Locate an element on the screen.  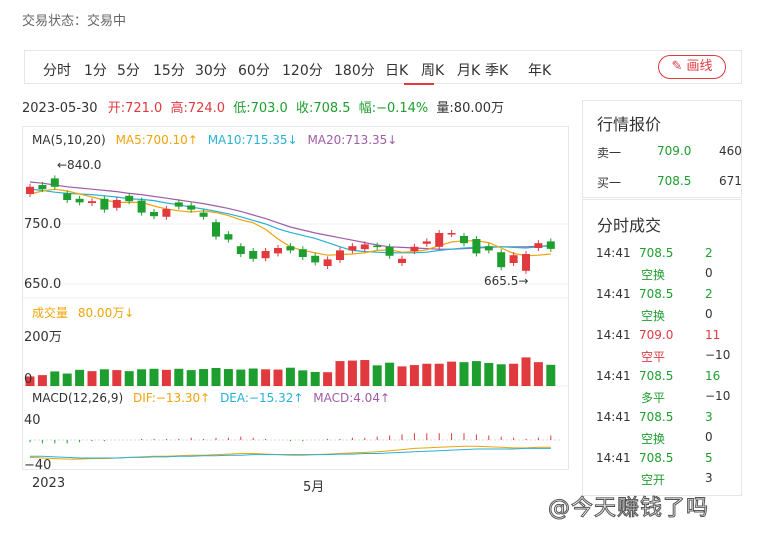
trading-status-value: 交易中 is located at coordinates (107, 21).